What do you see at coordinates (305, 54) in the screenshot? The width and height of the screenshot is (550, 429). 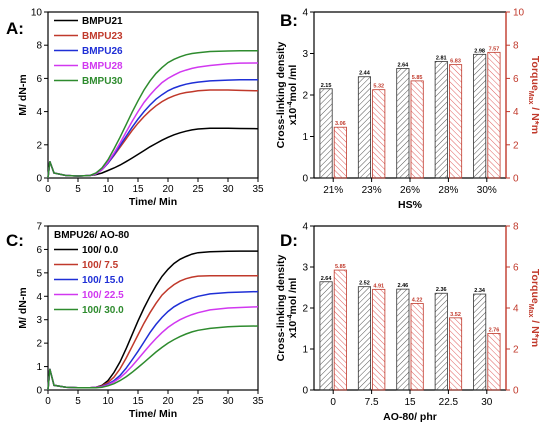 I see `y-tick-label: 3` at bounding box center [305, 54].